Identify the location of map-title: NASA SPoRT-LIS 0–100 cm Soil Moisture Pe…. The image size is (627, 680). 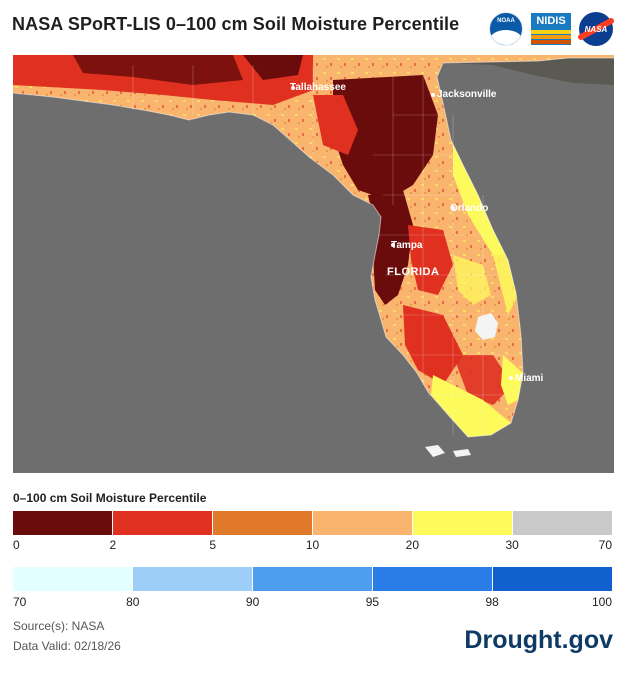
(236, 24).